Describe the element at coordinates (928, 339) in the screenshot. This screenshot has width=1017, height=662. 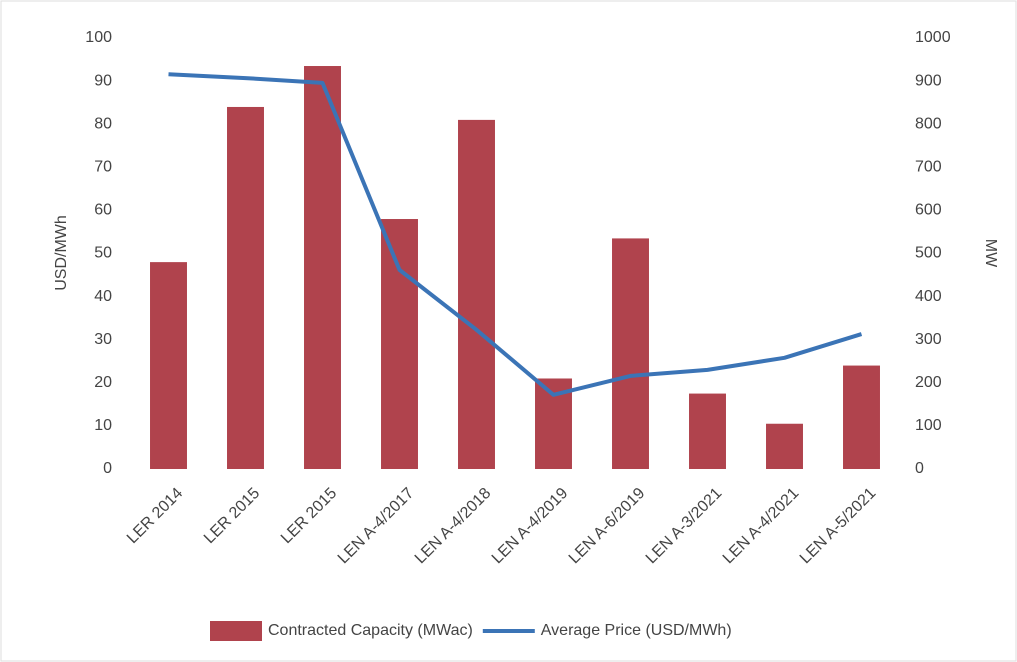
I see `y2-tick-label: 300` at that location.